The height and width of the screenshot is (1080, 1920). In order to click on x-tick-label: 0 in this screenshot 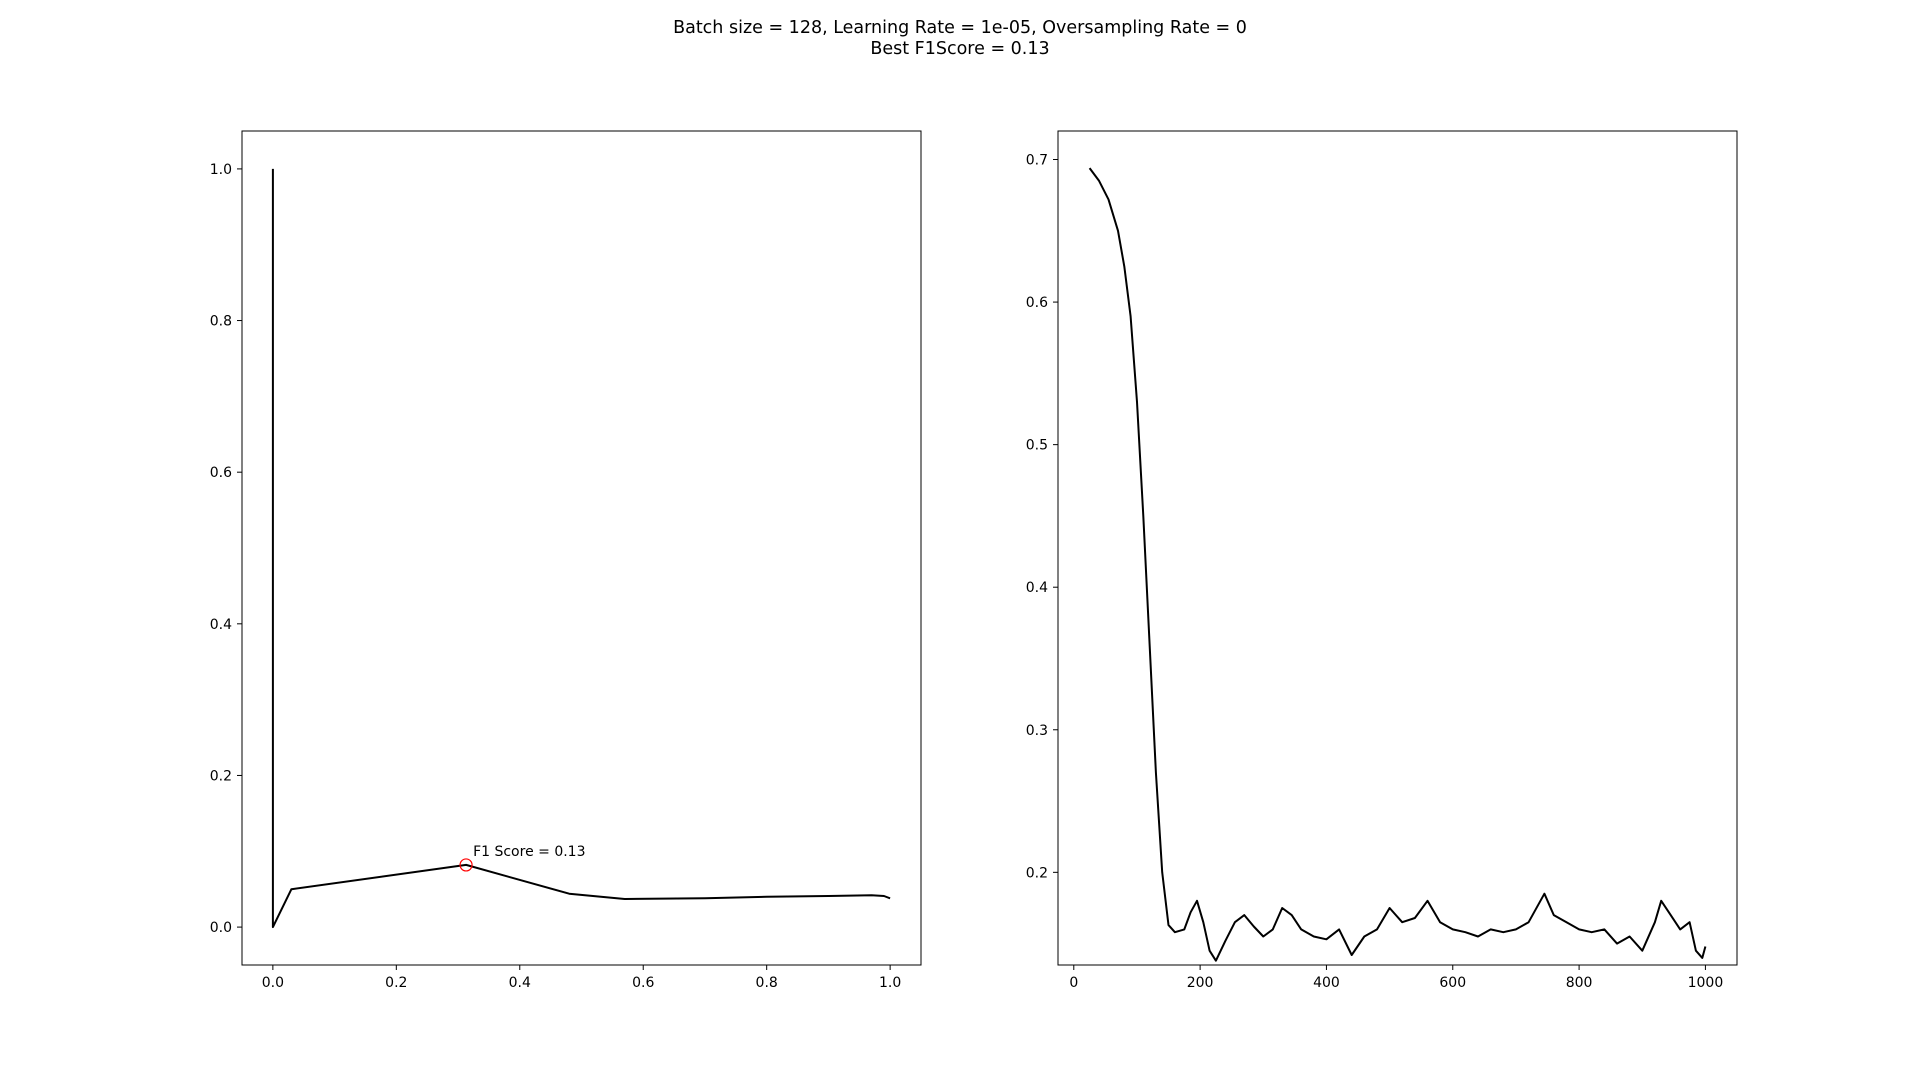, I will do `click(1073, 983)`.